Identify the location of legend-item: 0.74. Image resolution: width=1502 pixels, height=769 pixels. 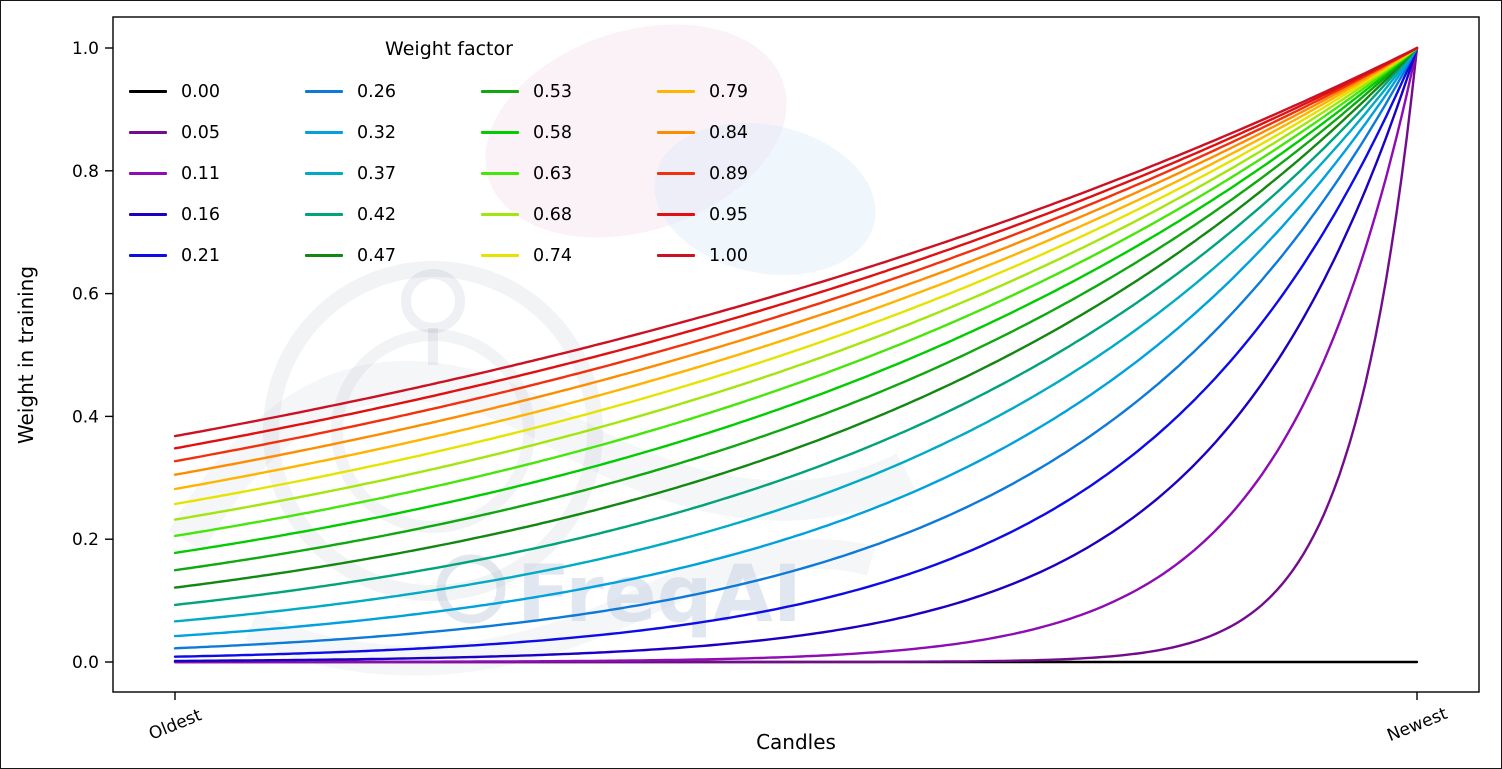
(569, 255).